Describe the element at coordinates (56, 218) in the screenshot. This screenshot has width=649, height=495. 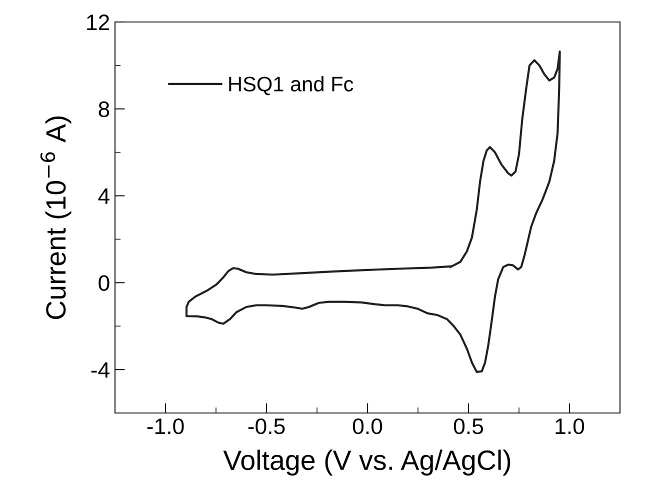
I see `y-axis-title: Current (10$^{−6}$ A)` at that location.